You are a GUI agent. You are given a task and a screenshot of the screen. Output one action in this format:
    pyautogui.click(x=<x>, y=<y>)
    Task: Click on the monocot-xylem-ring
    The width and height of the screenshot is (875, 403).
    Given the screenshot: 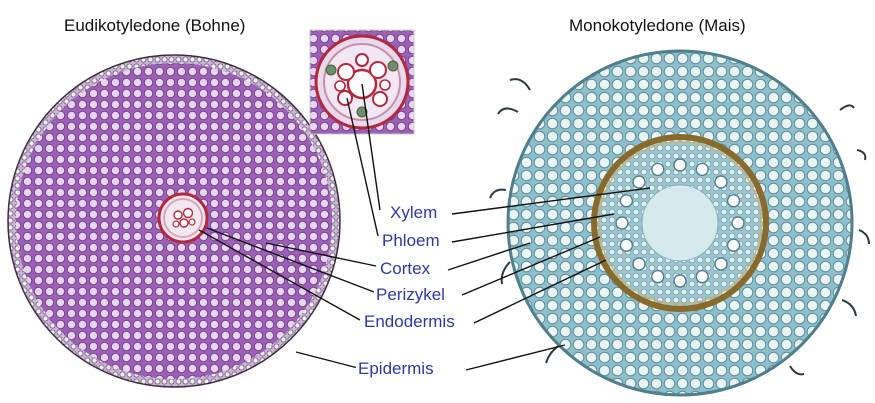 What is the action you would take?
    pyautogui.click(x=680, y=223)
    